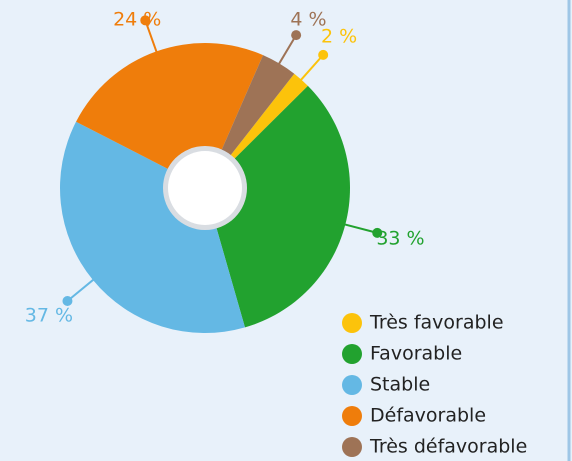 This screenshot has height=461, width=572. Describe the element at coordinates (428, 416) in the screenshot. I see `legend-label: Défavorable` at that location.